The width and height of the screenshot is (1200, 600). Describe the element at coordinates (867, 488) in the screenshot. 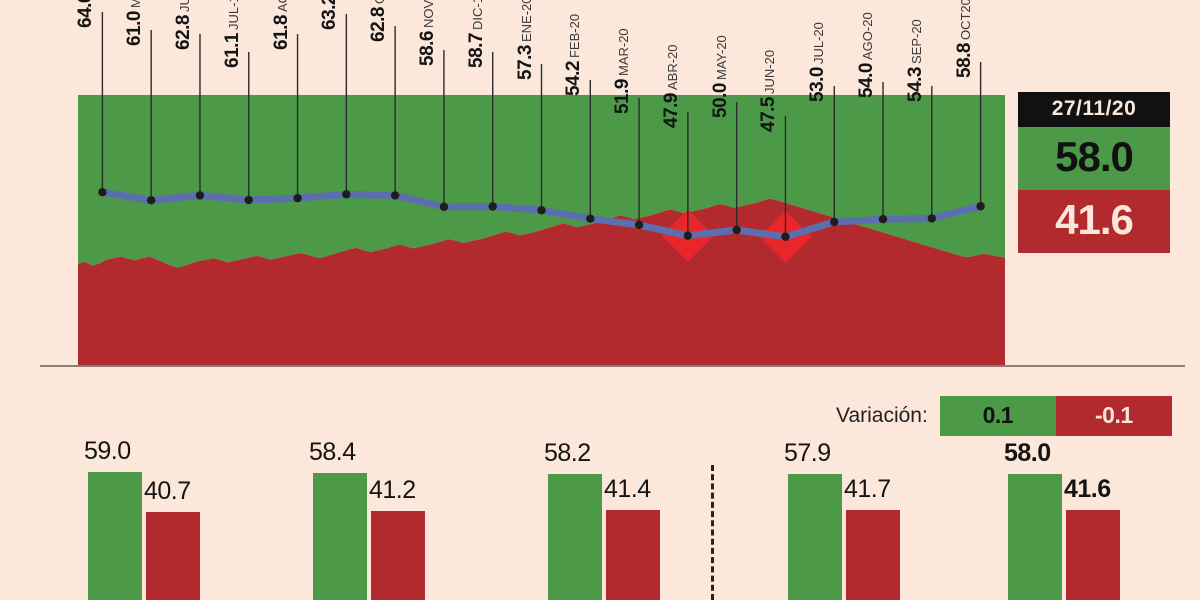

I see `bar-label-desaprobacion: 41.7` at that location.